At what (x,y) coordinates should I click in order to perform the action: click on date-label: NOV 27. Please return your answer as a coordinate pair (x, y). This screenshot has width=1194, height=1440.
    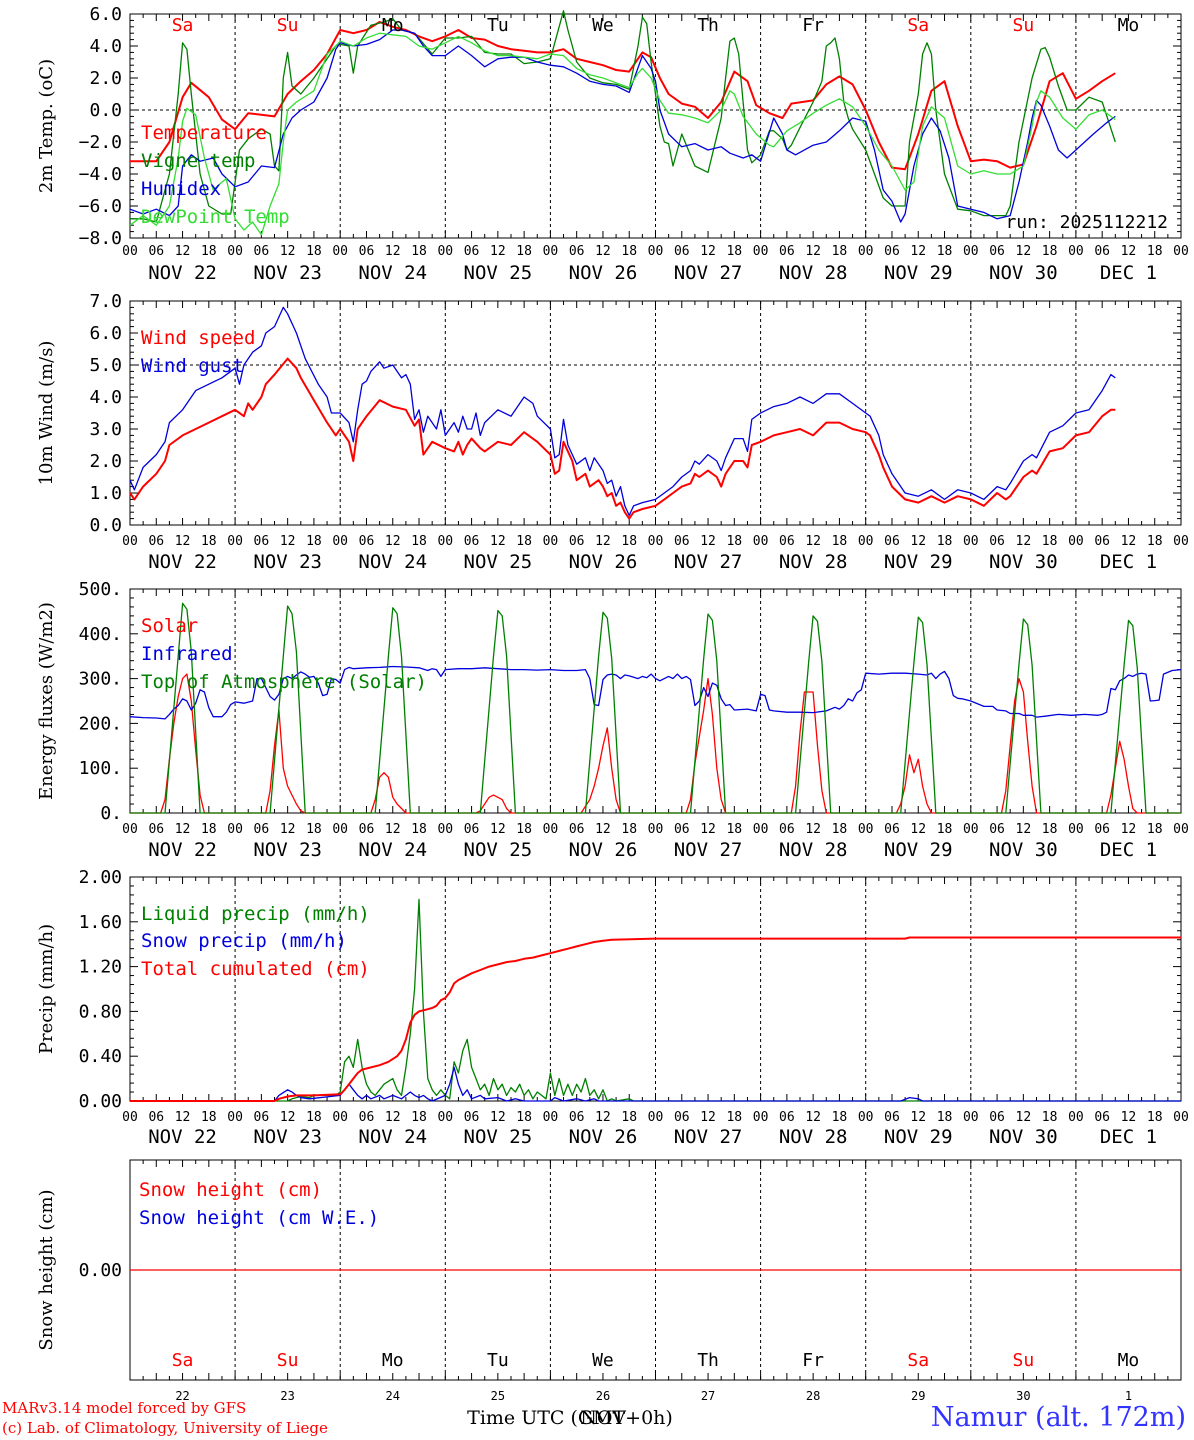
    Looking at the image, I should click on (708, 562).